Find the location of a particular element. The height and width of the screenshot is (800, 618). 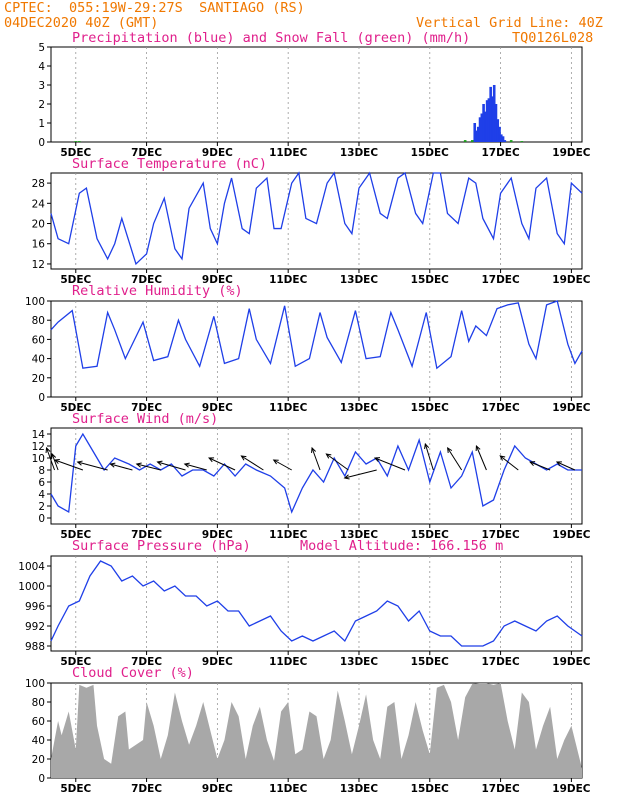

y-tick-label: 1004 is located at coordinates (31, 567).